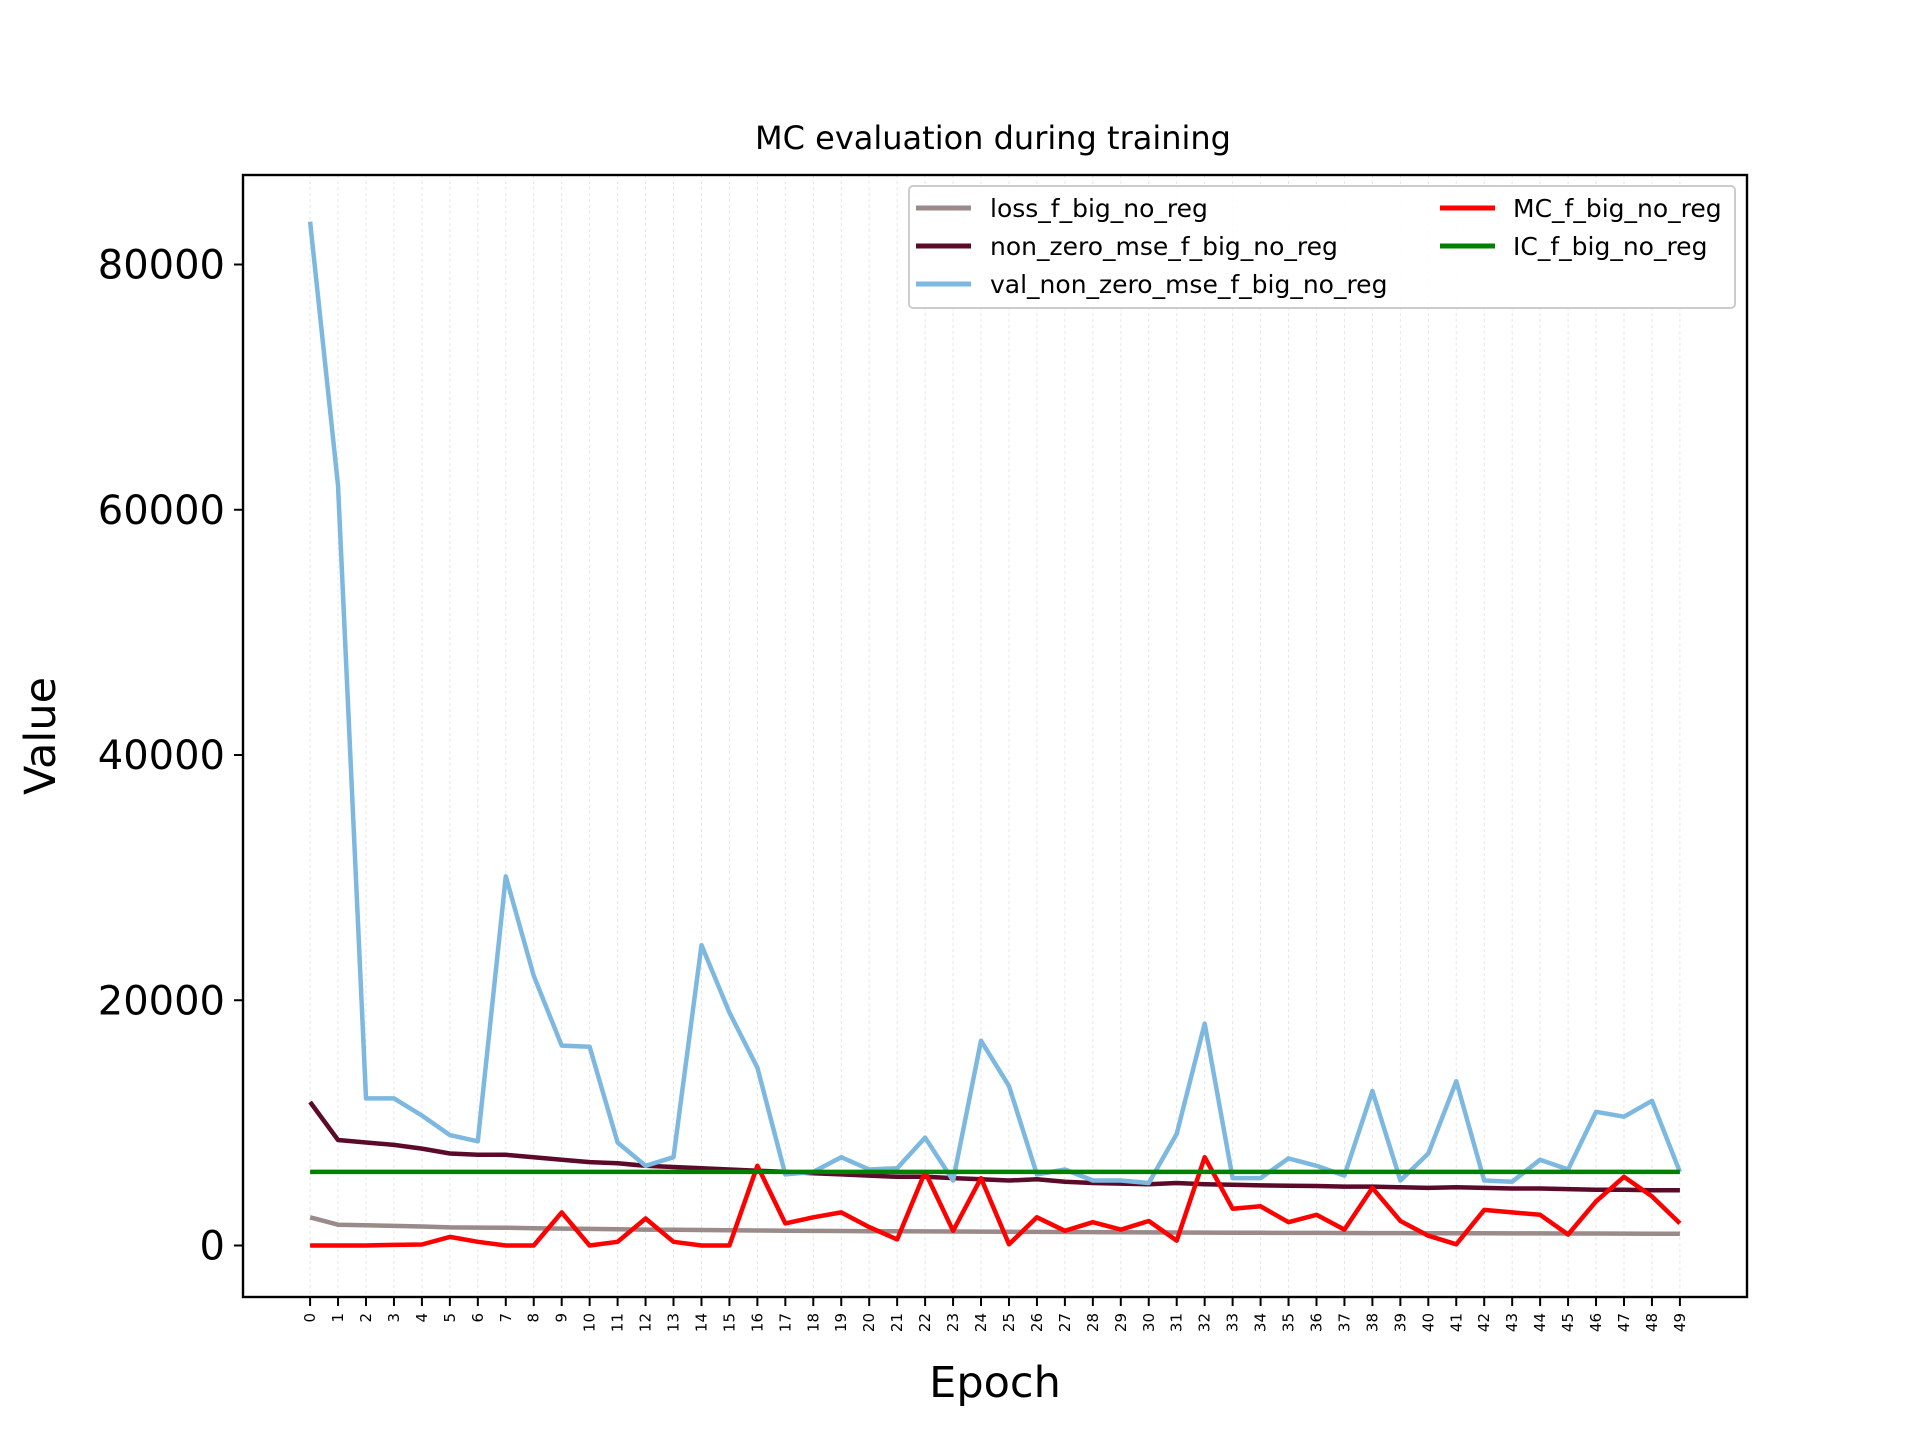  What do you see at coordinates (506, 1318) in the screenshot?
I see `x-tick-label-7: 7` at bounding box center [506, 1318].